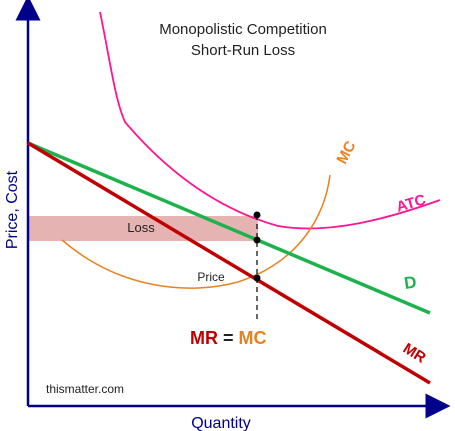 The height and width of the screenshot is (431, 455). What do you see at coordinates (257, 240) in the screenshot?
I see `price-point` at bounding box center [257, 240].